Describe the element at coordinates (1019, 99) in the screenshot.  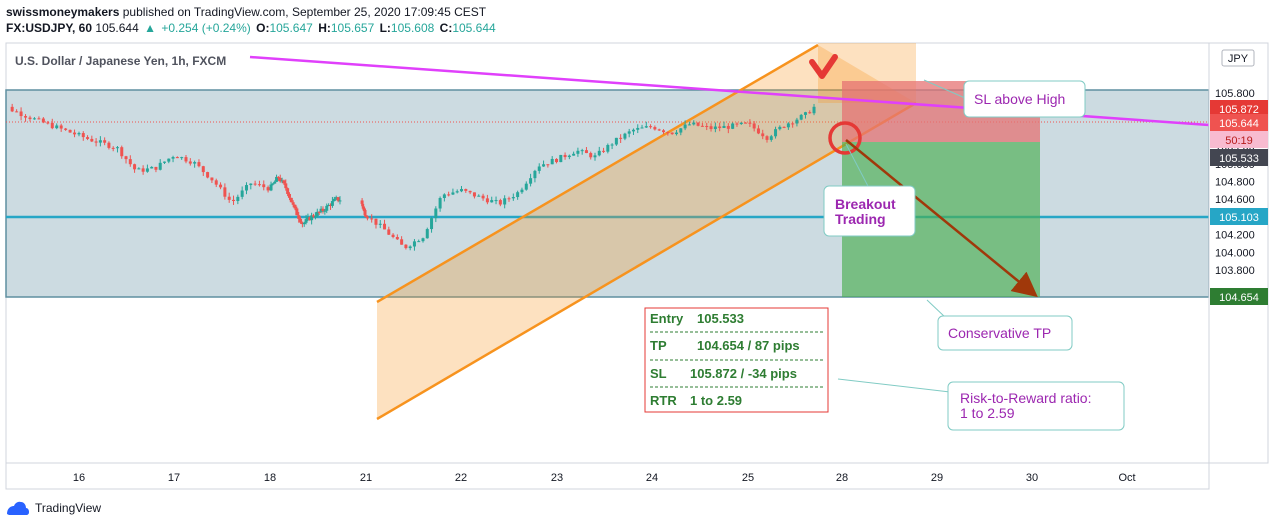
I see `sl-callout-text: SL above High` at that location.